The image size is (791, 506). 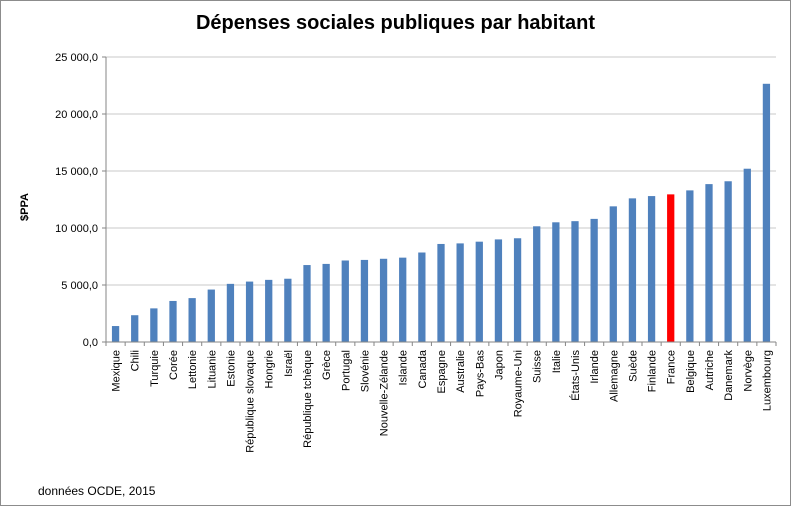 I want to click on bar-allemagne, so click(x=613, y=274).